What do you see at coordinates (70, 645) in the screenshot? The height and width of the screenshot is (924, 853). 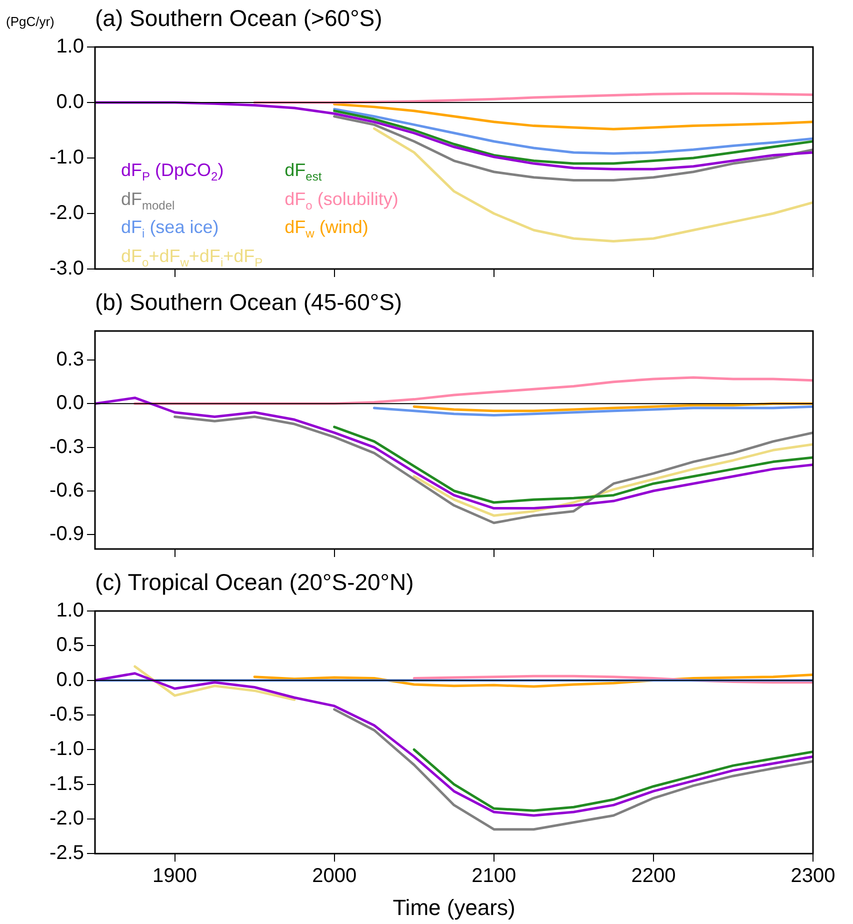 I see `y-tick-label: 0.5` at bounding box center [70, 645].